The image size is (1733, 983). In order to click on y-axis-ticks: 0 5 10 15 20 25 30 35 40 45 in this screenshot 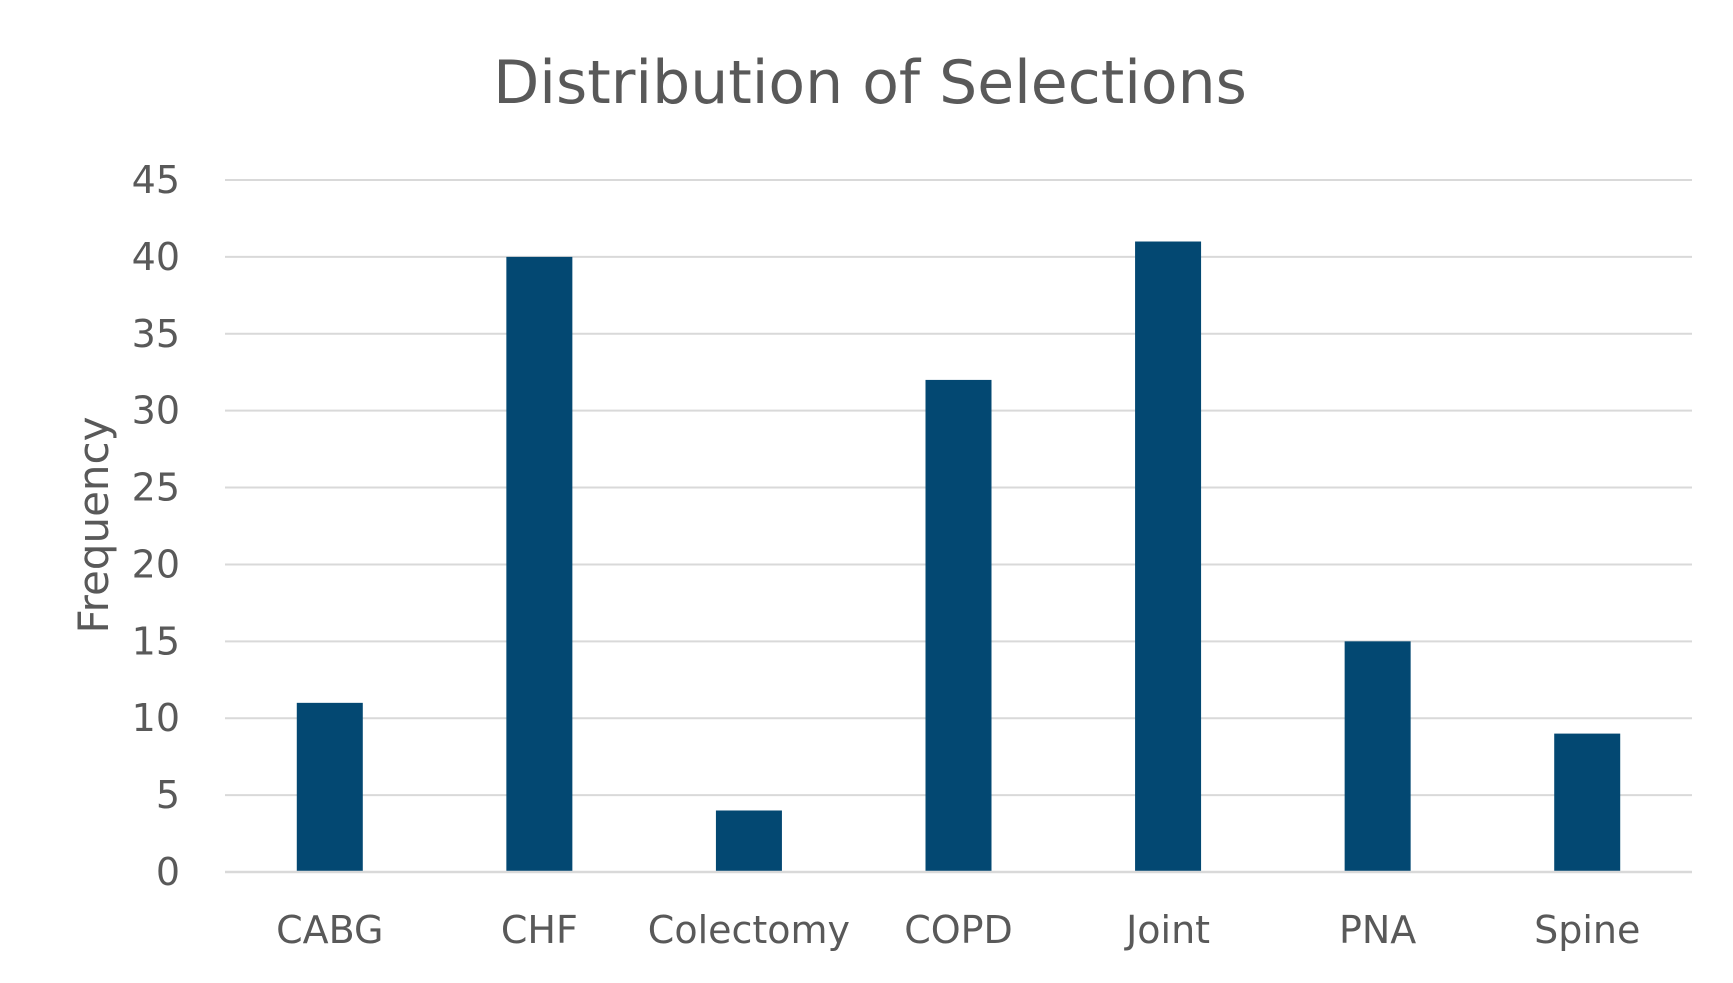, I will do `click(156, 526)`.